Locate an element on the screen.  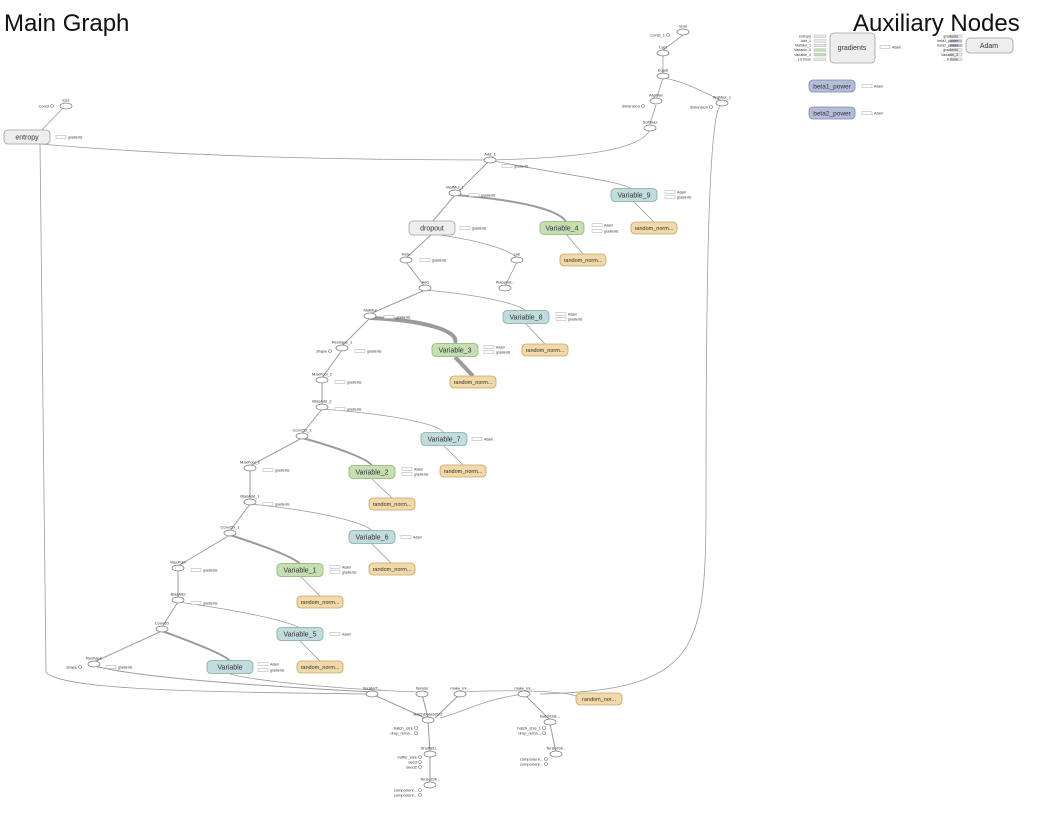
const-batch_size_2: batch_size_1 is located at coordinates (531, 727).